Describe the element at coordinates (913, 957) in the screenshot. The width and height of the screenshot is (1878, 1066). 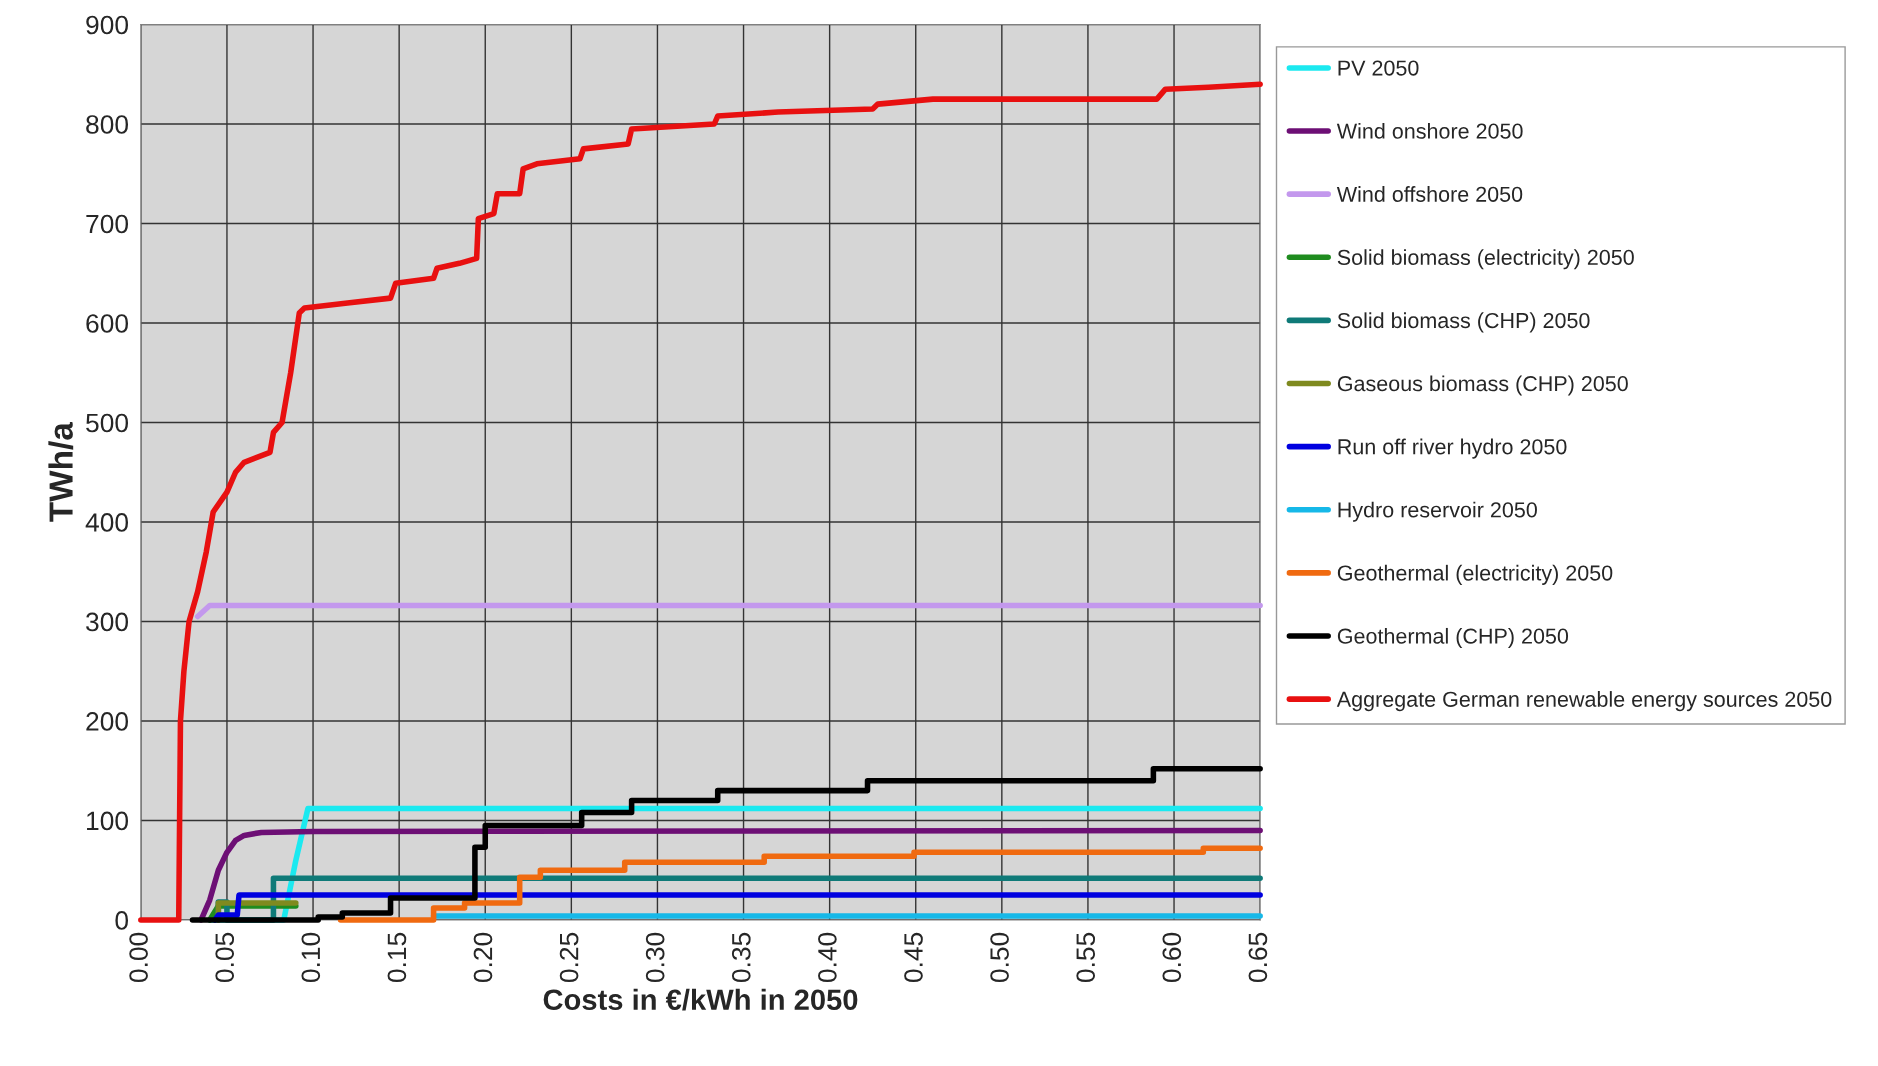
I see `x-tick-label: 0.45` at that location.